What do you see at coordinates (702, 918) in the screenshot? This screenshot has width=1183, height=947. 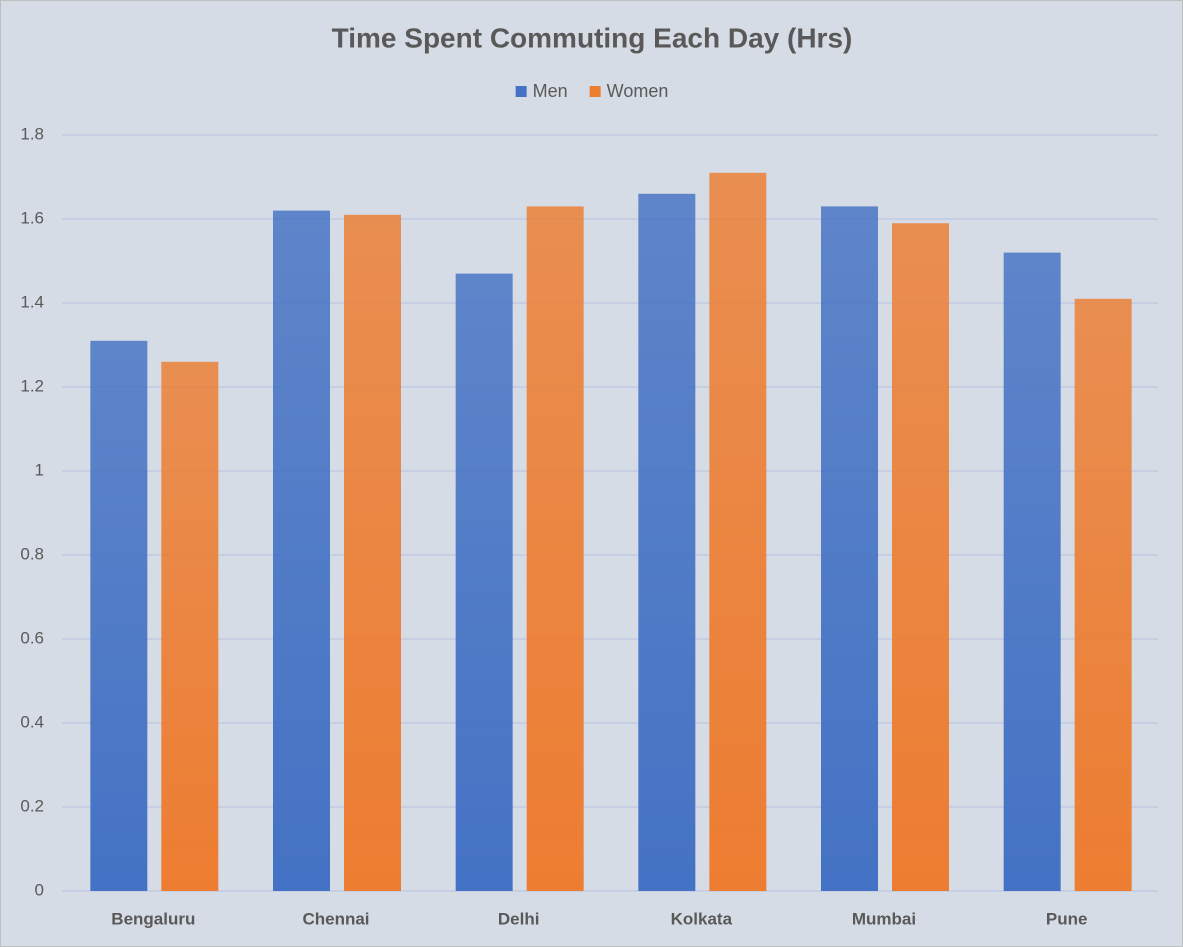 I see `x-tick-label: Kolkata` at bounding box center [702, 918].